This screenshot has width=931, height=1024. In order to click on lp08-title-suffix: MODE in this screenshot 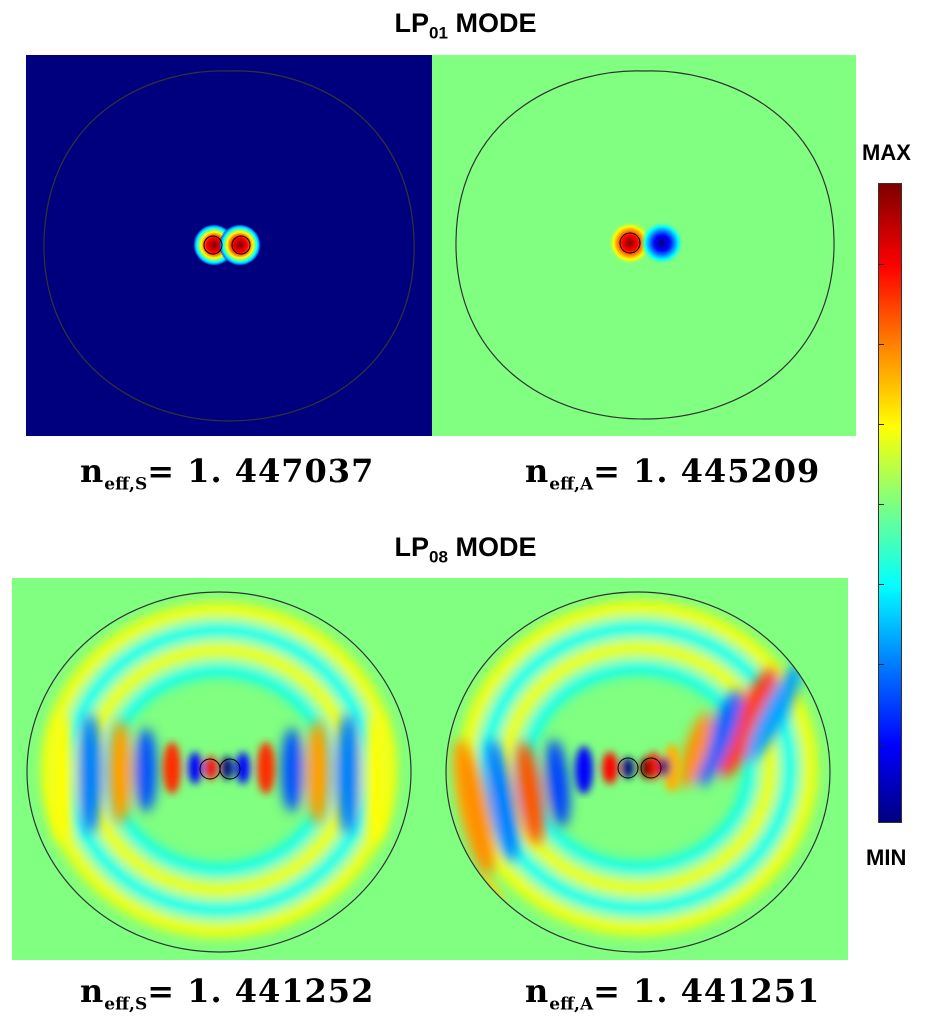, I will do `click(492, 547)`.